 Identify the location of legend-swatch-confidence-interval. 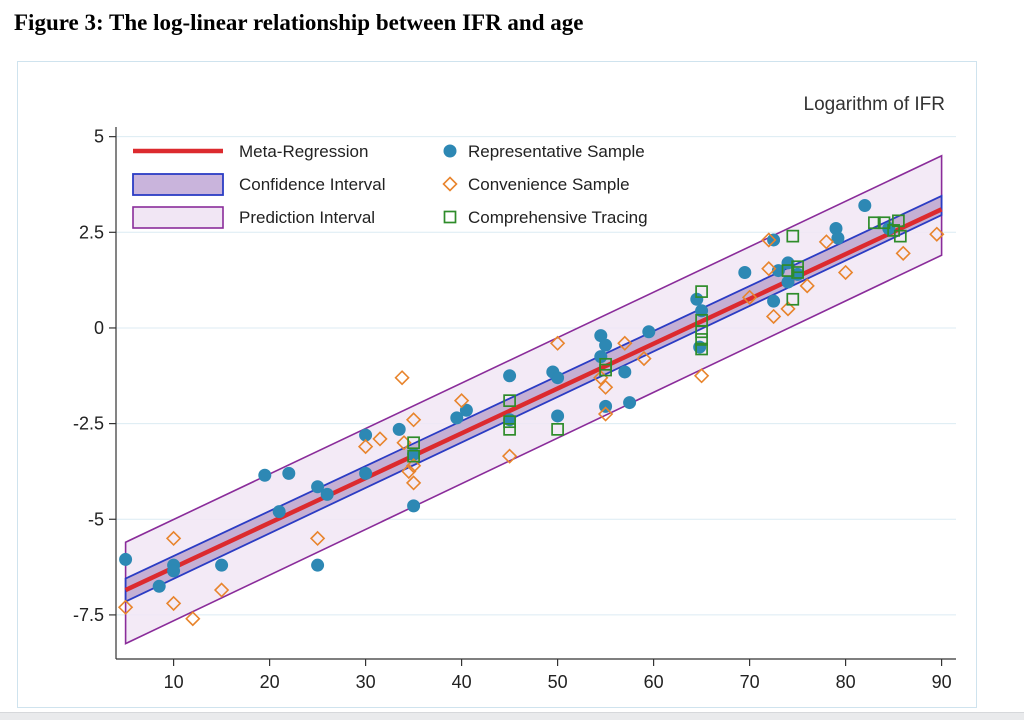
(178, 184).